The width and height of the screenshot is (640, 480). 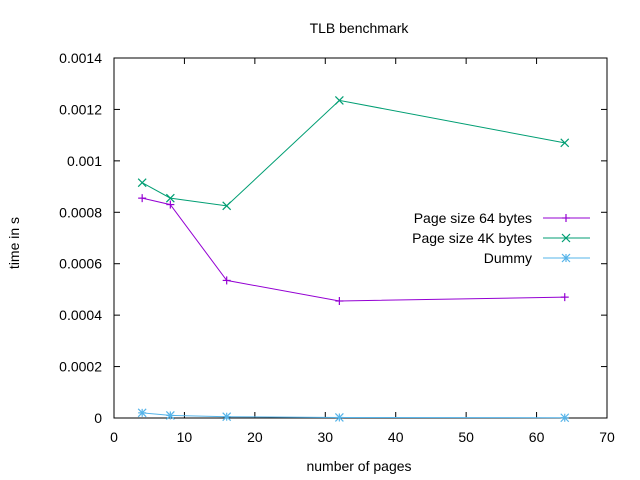 I want to click on x-axis-label: number of pages, so click(x=358, y=466).